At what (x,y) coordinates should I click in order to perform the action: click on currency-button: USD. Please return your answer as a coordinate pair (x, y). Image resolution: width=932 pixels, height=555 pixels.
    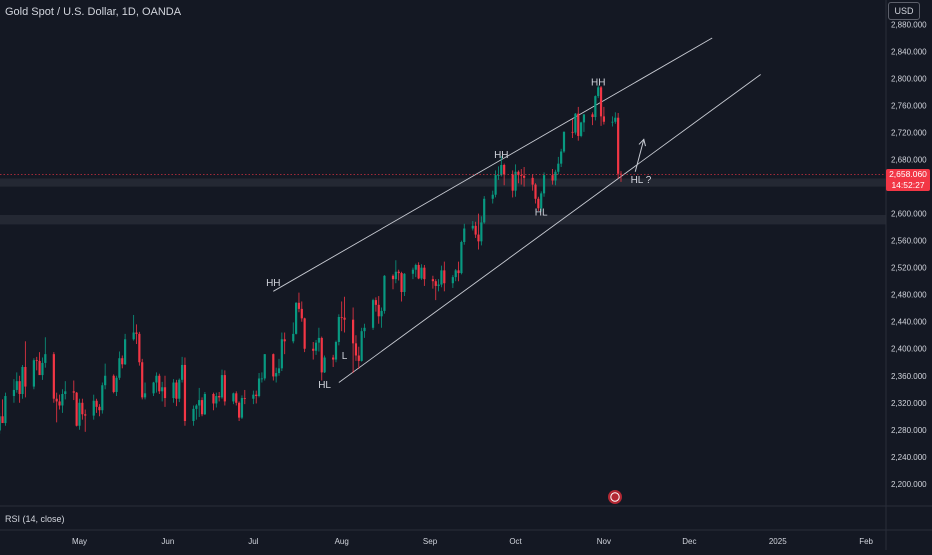
    Looking at the image, I should click on (904, 11).